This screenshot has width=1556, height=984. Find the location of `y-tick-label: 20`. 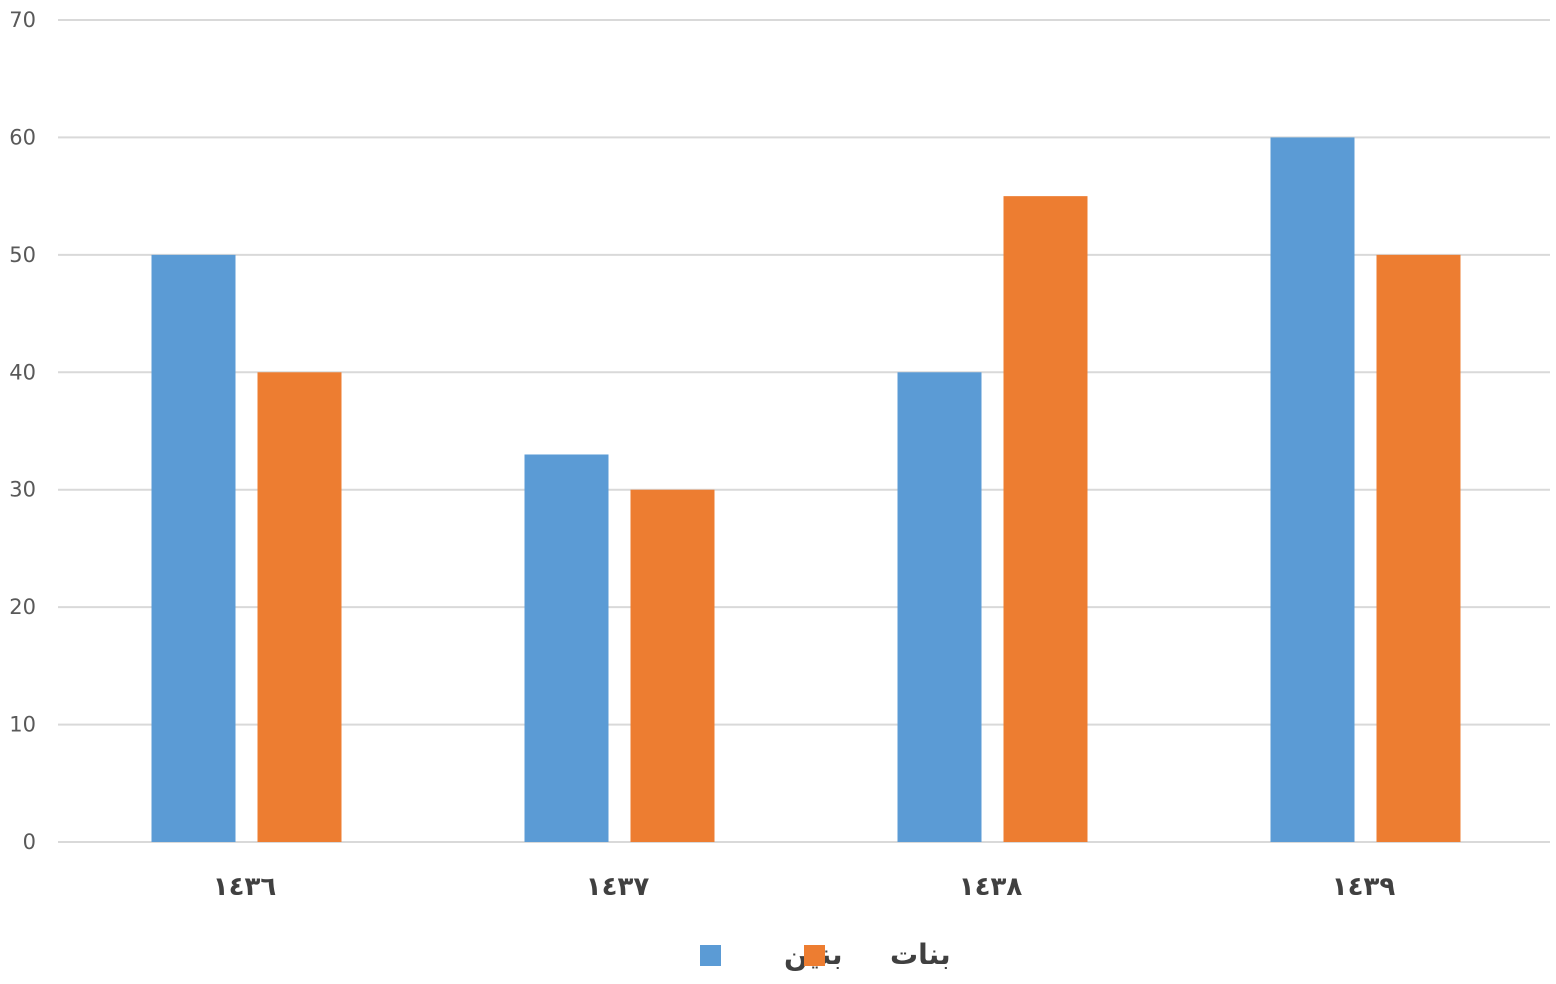

y-tick-label: 20 is located at coordinates (22, 607).